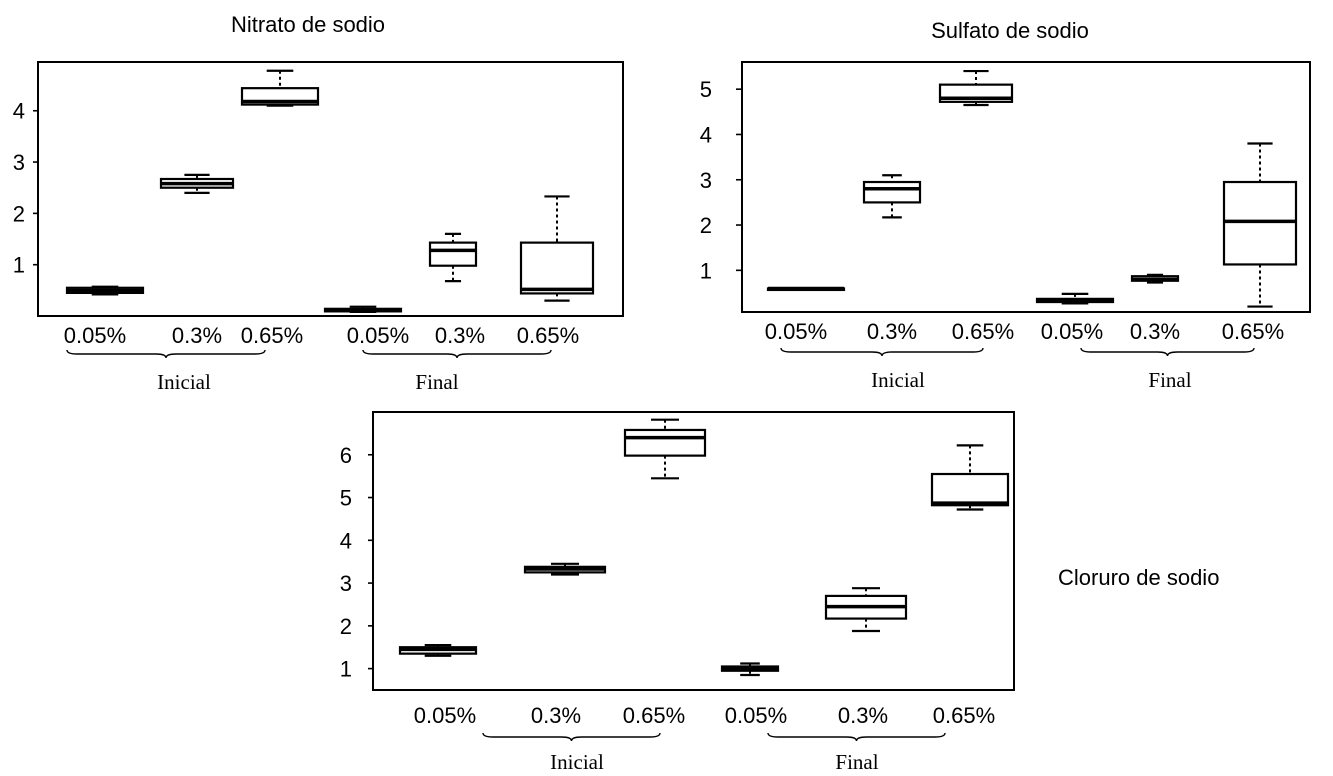  Describe the element at coordinates (346, 455) in the screenshot. I see `y-tick-label: 6` at that location.